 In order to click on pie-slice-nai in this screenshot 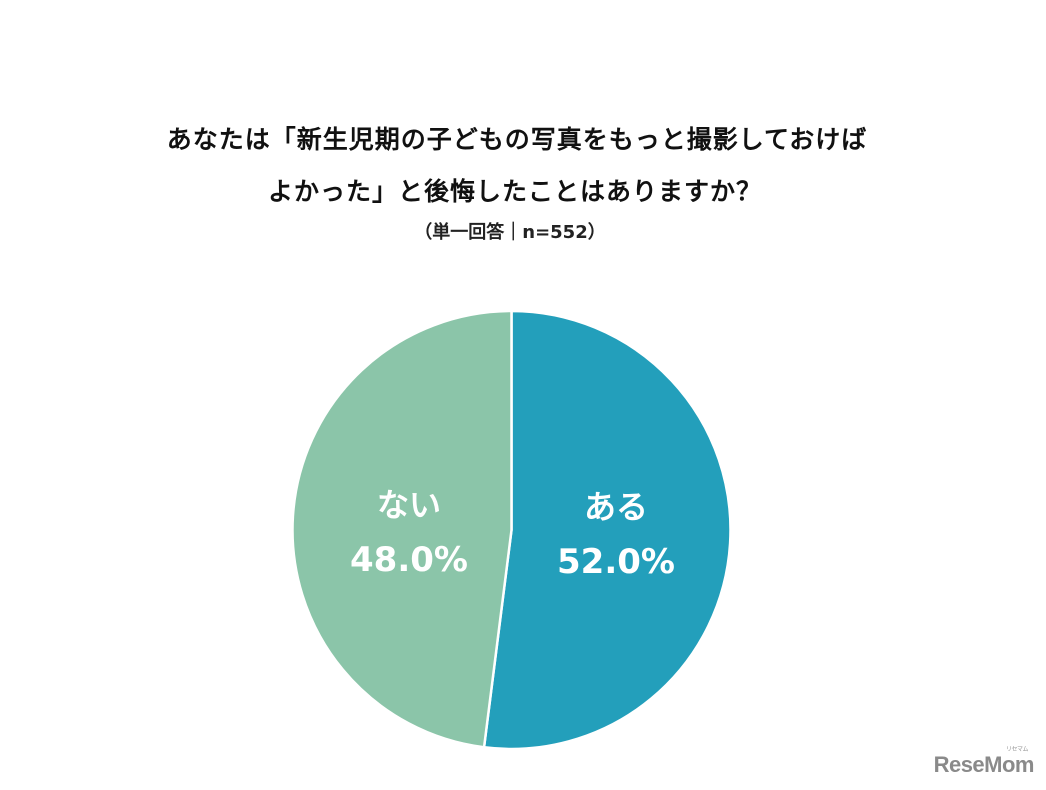, I will do `click(402, 529)`.